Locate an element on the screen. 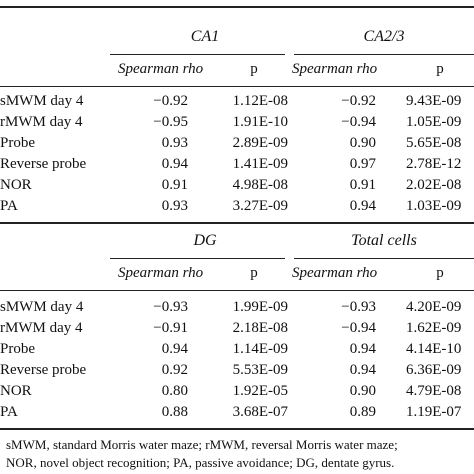 The height and width of the screenshot is (474, 474). cell-p: 1.12E-08 is located at coordinates (260, 101).